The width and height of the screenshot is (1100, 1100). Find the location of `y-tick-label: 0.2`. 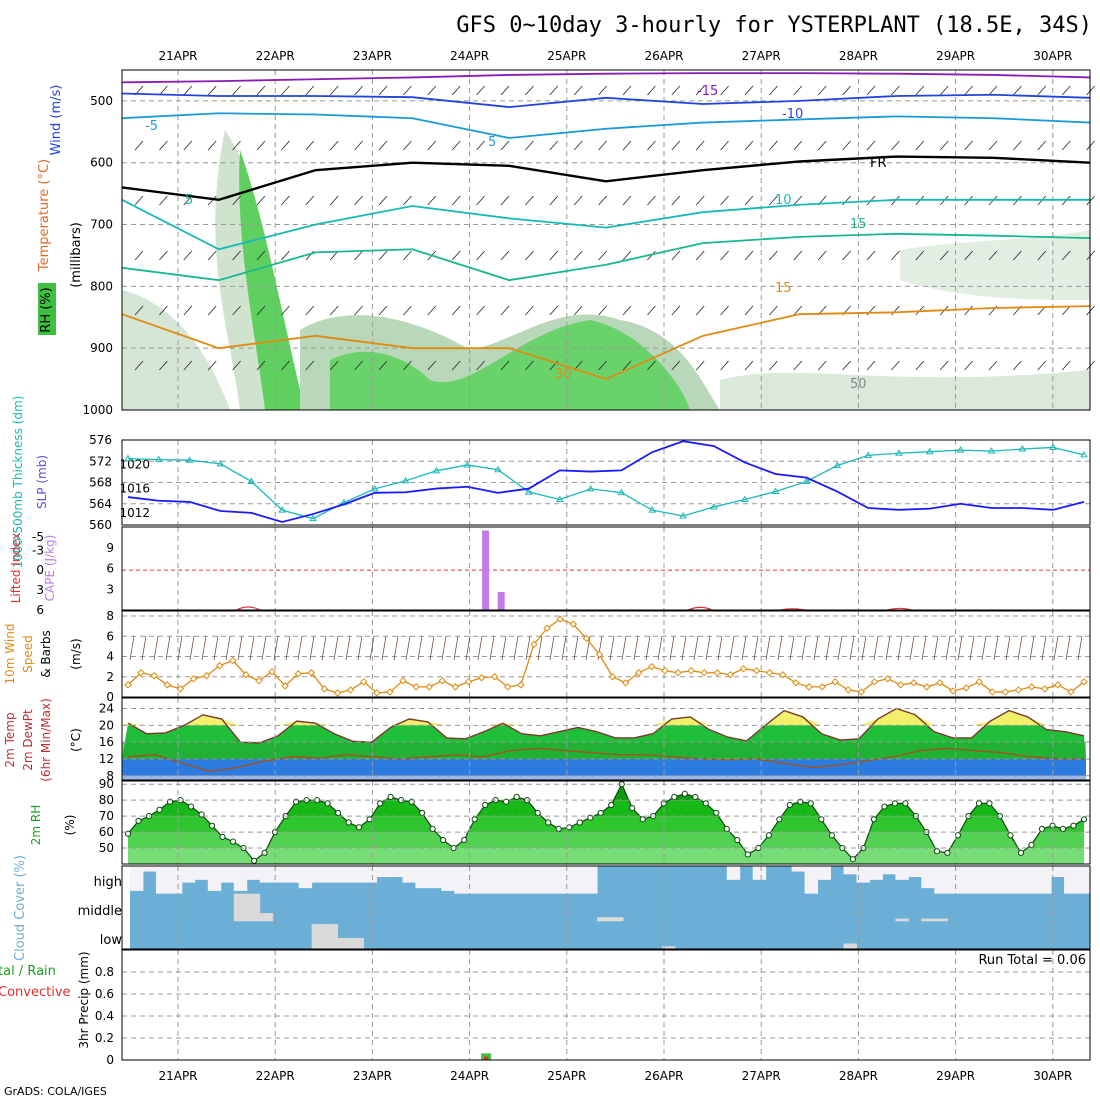

y-tick-label: 0.2 is located at coordinates (104, 1038).